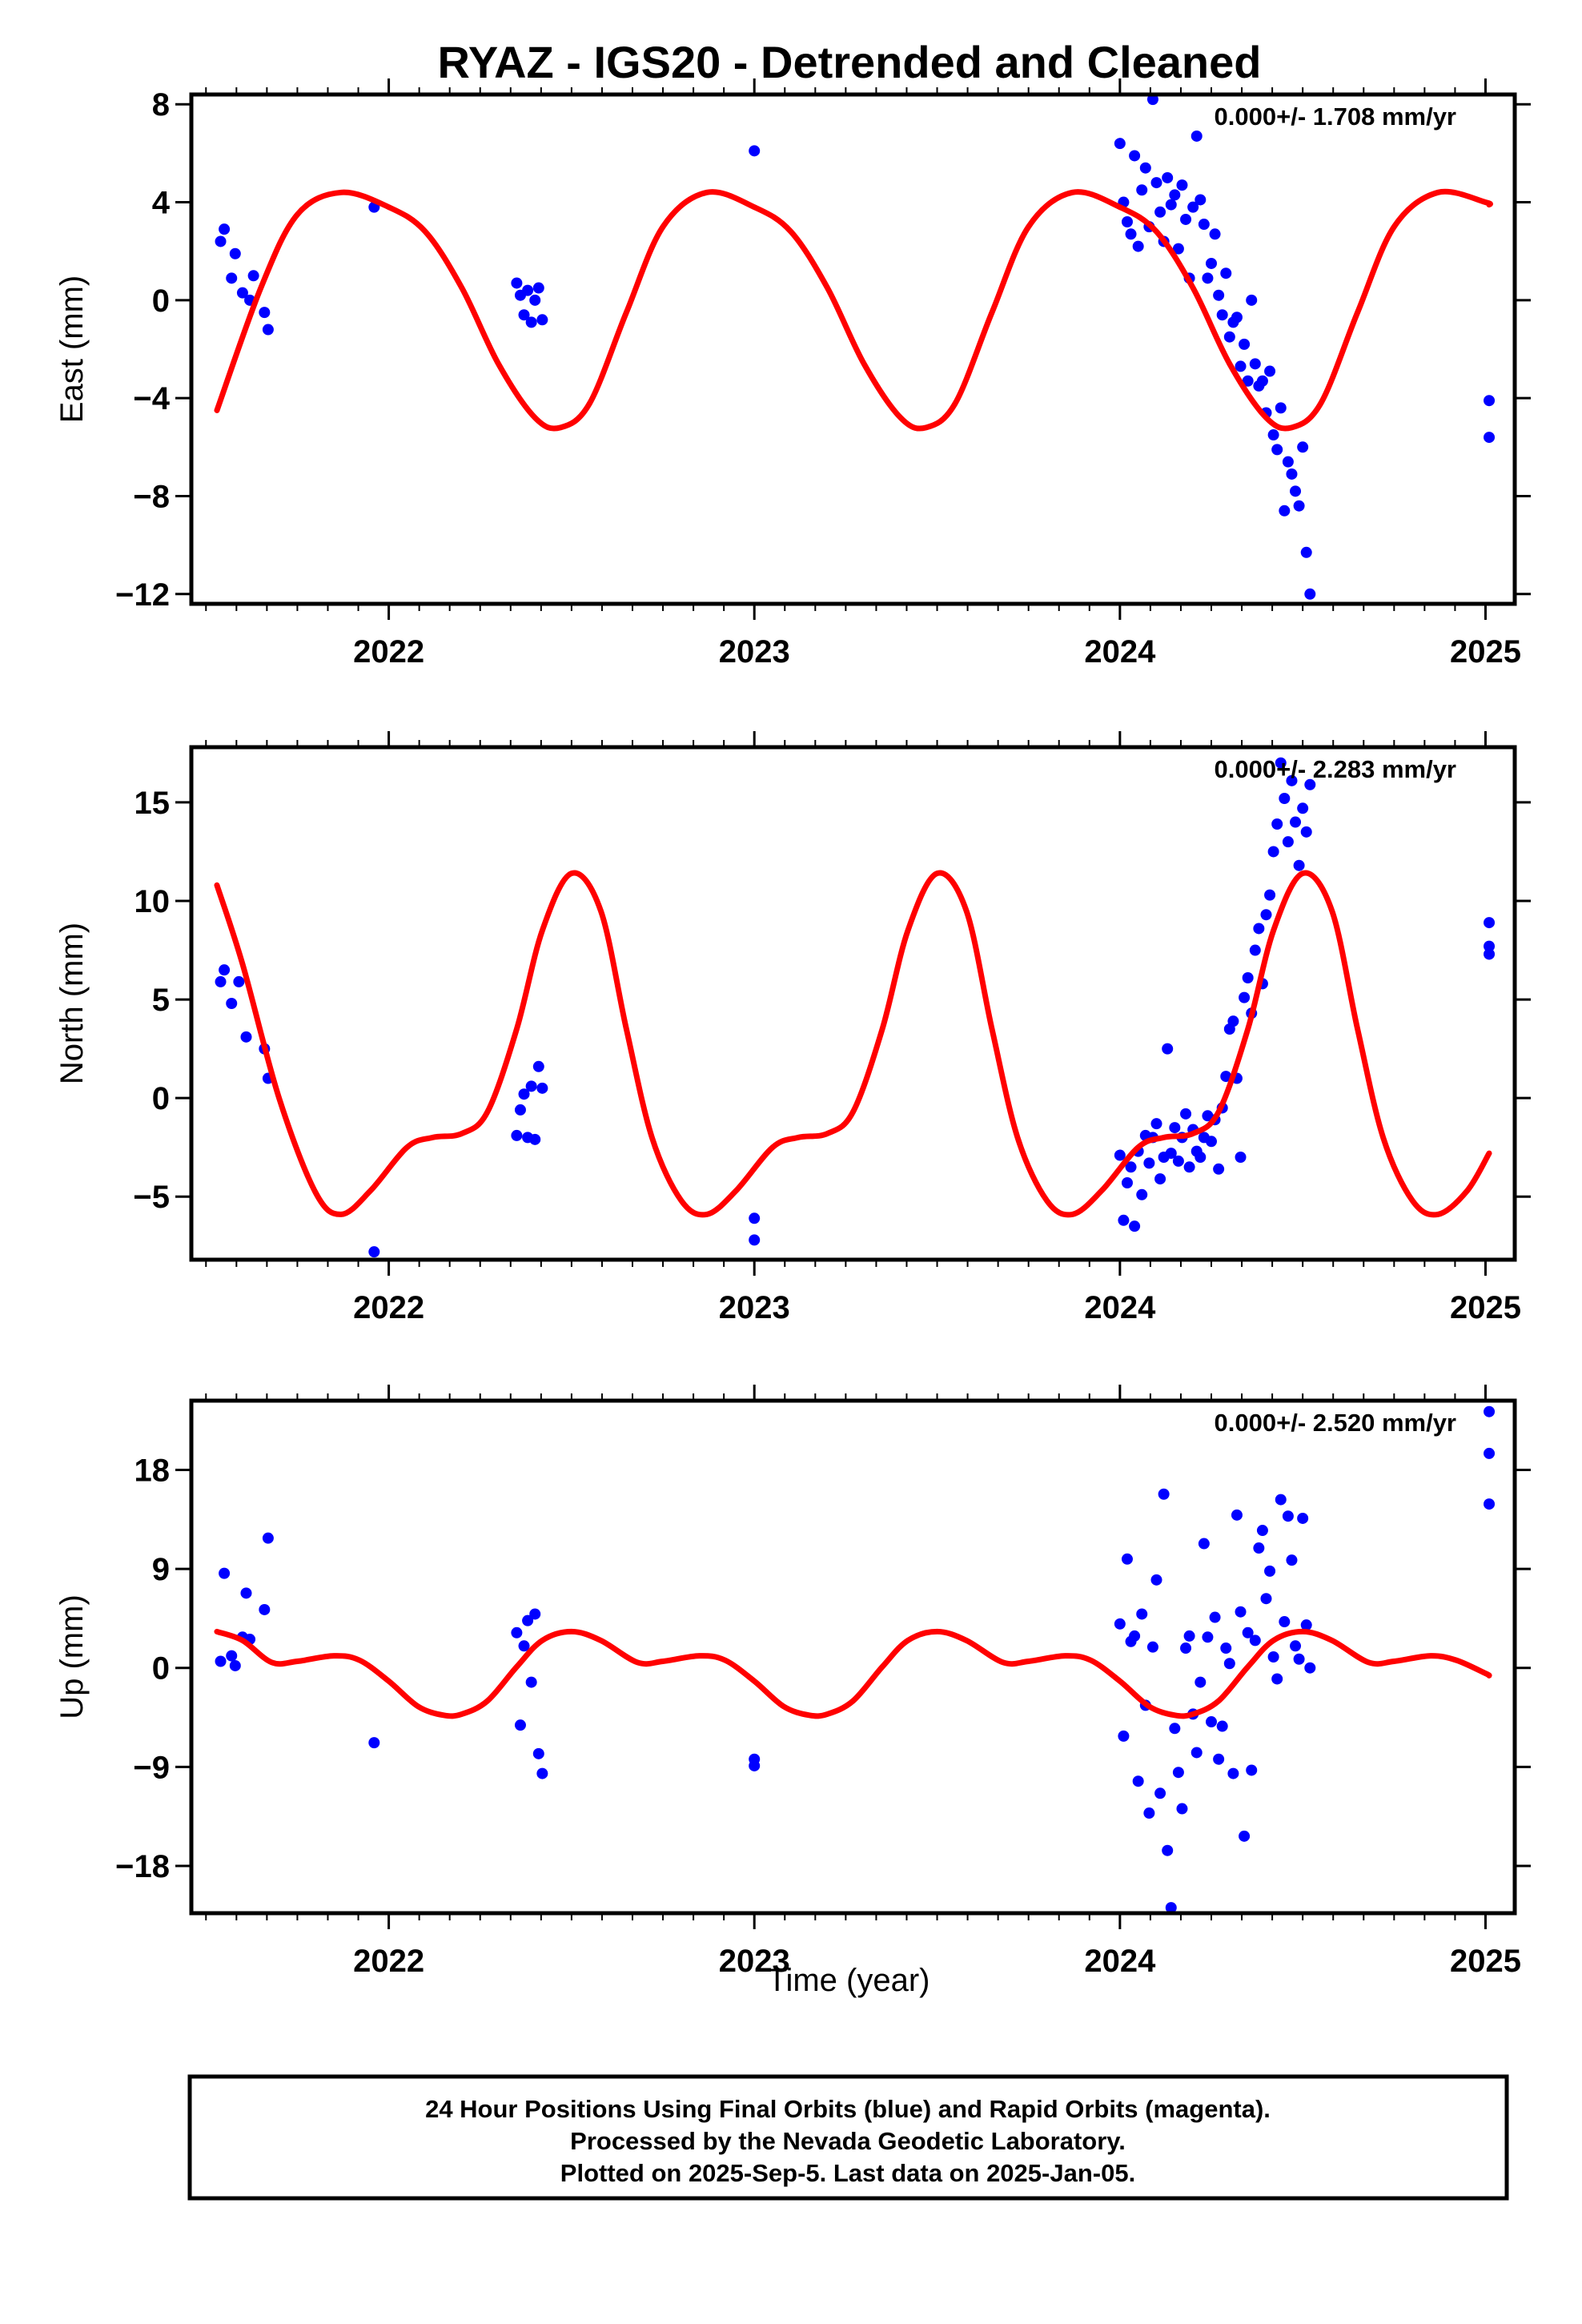 The width and height of the screenshot is (1582, 2324). What do you see at coordinates (151, 398) in the screenshot?
I see `y-tick-label: −4` at bounding box center [151, 398].